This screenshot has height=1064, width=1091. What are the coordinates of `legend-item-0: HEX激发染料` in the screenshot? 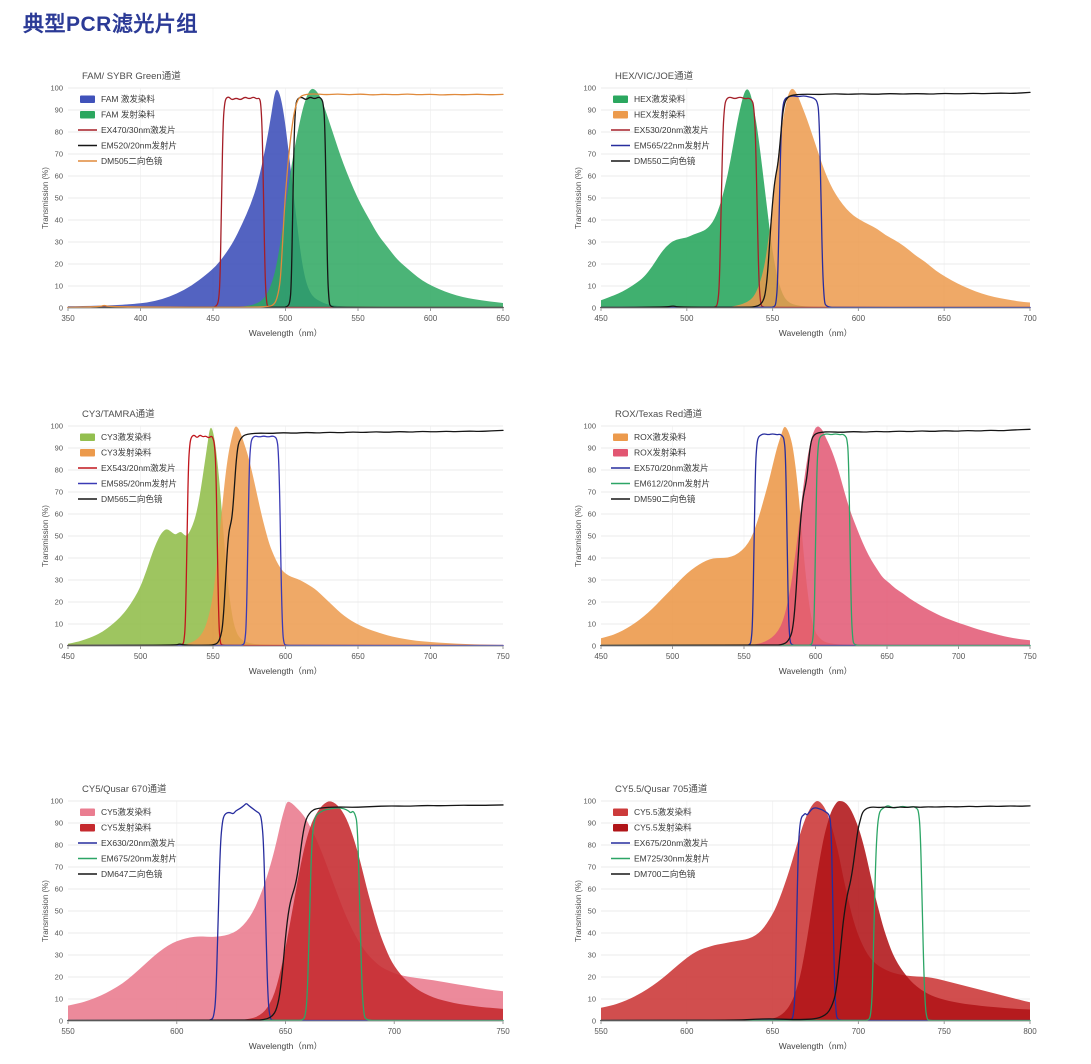 It's located at (649, 99).